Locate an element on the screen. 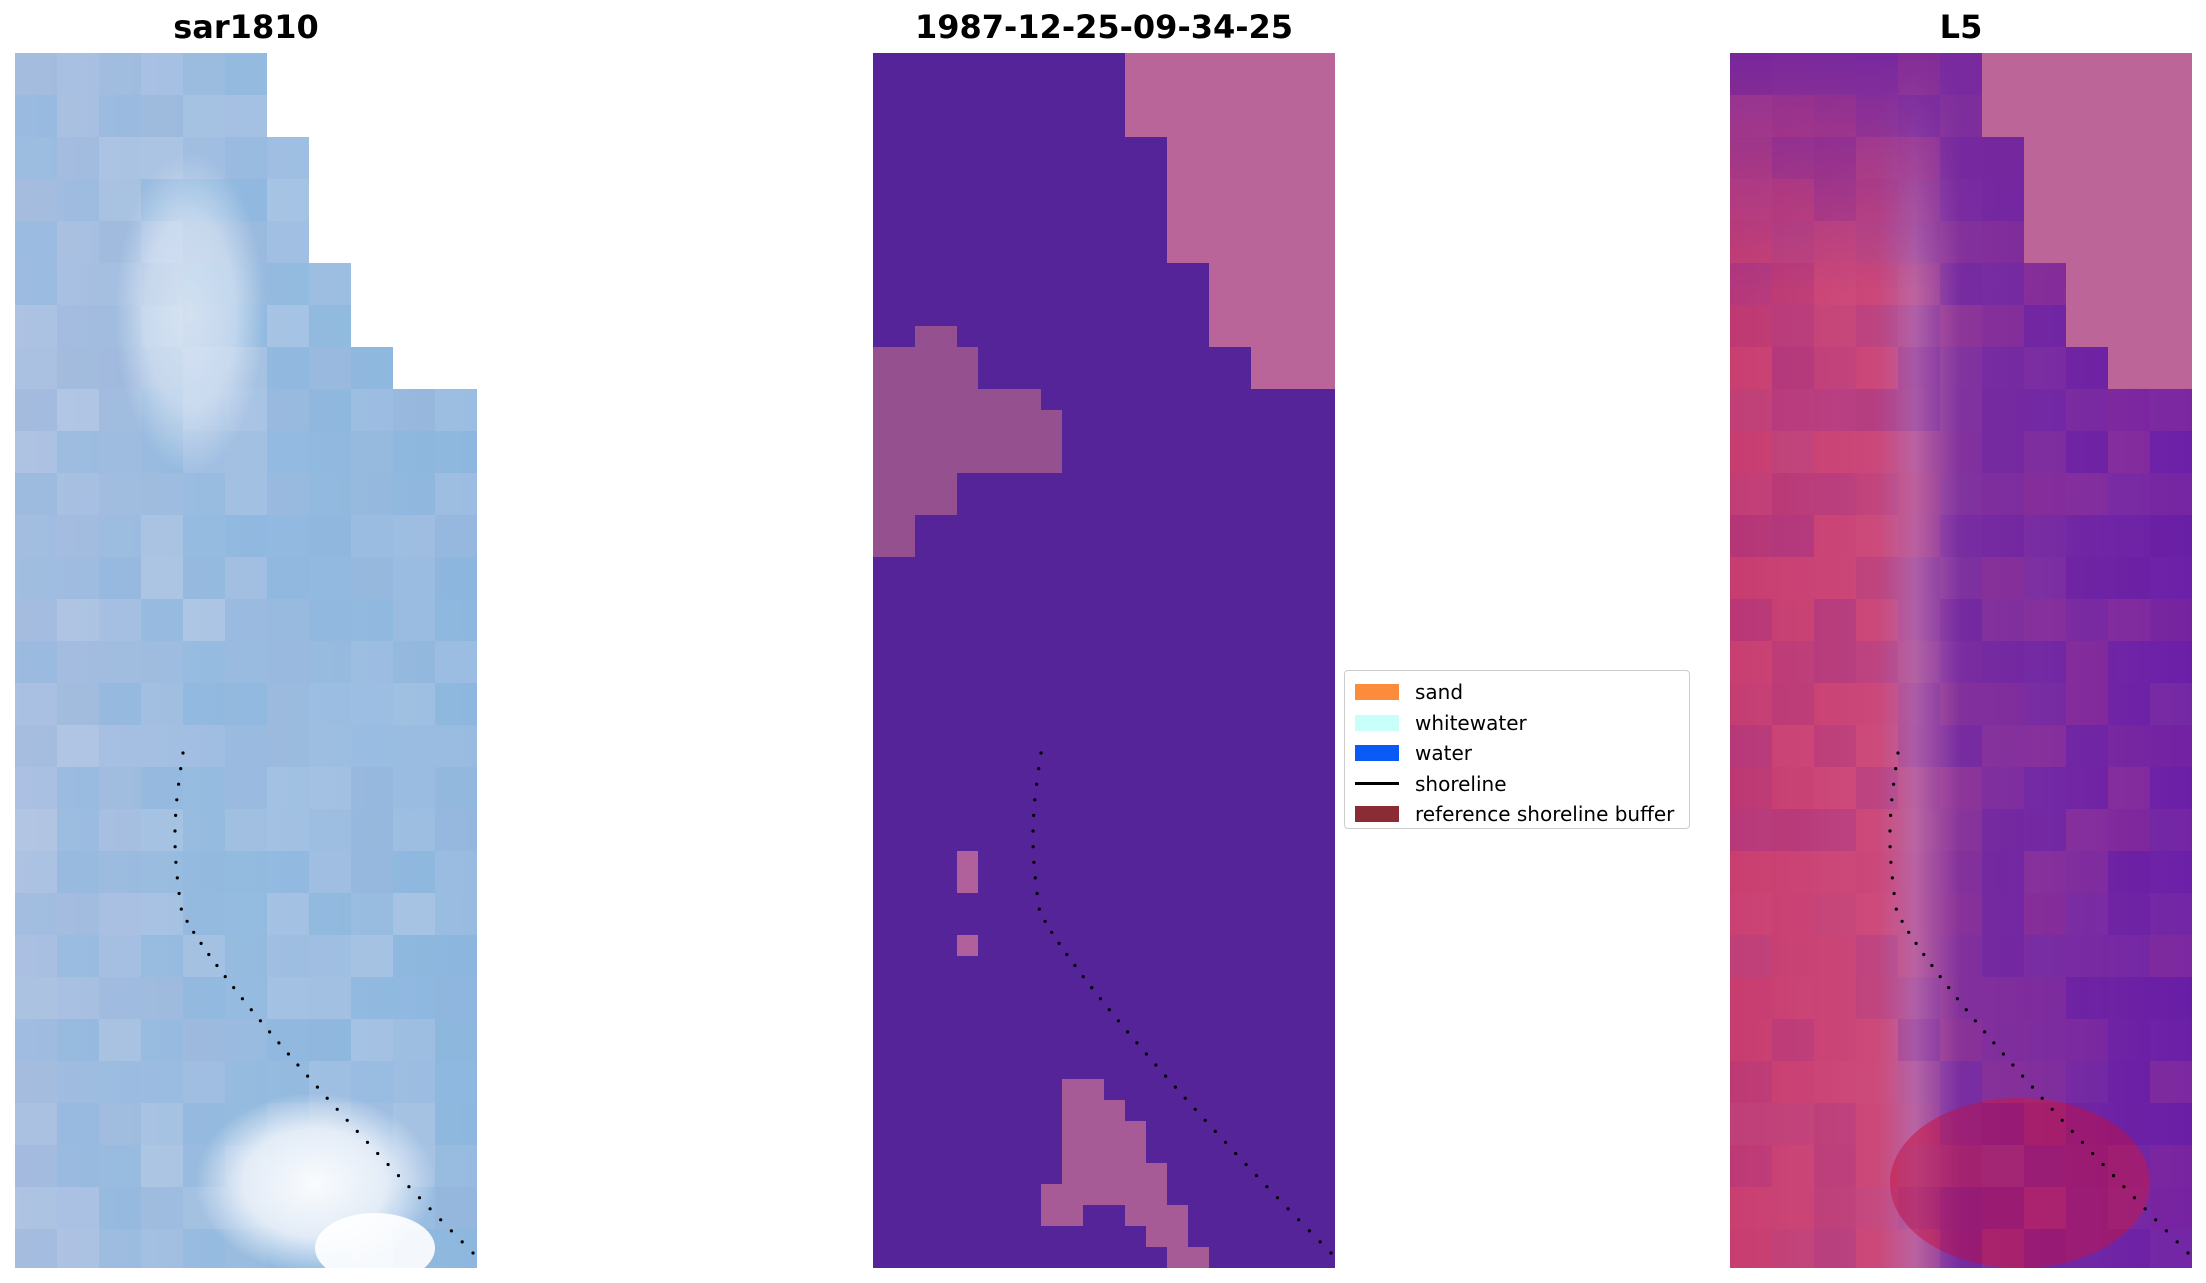 The width and height of the screenshot is (2206, 1283). legend-item-sand: sand is located at coordinates (1517, 692).